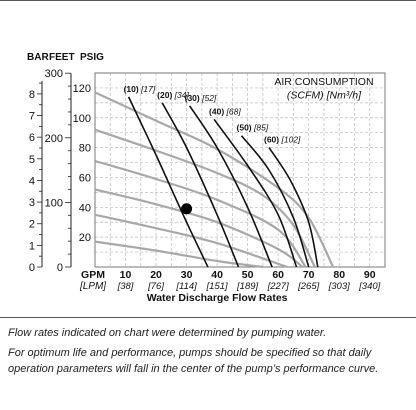  Describe the element at coordinates (173, 95) in the screenshot. I see `air-curve-label: (20) [34]` at that location.